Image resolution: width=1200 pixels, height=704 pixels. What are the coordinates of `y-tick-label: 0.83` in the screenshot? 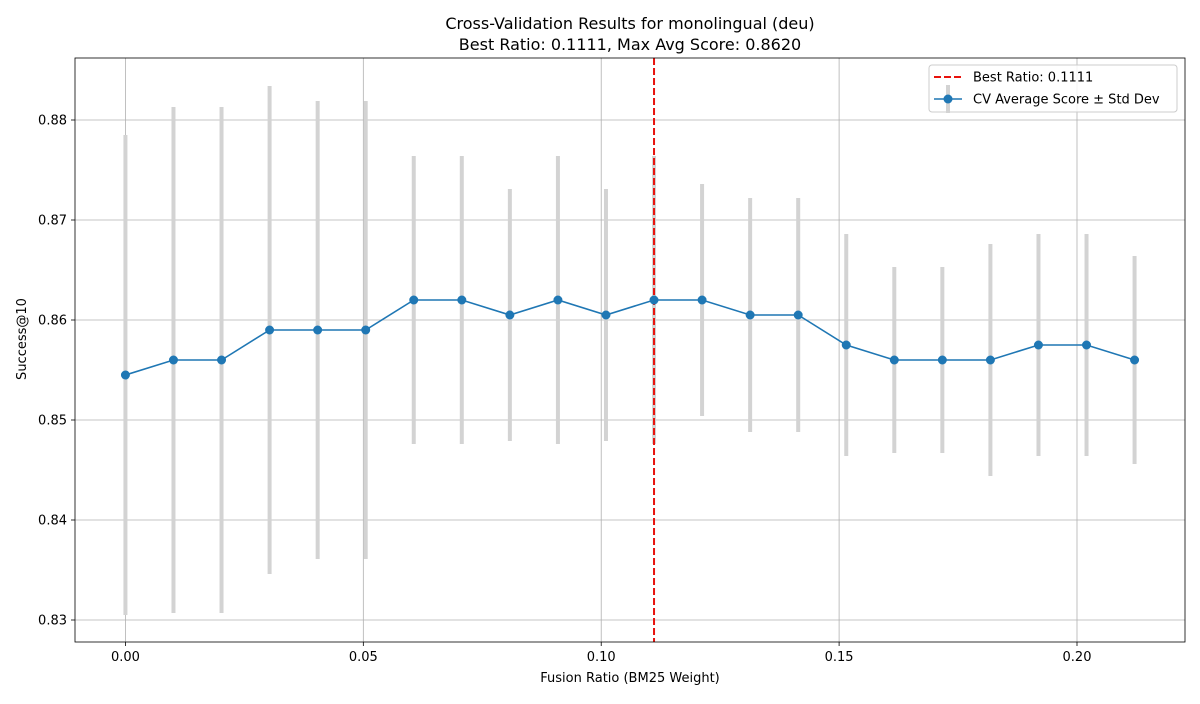 It's located at (52, 621).